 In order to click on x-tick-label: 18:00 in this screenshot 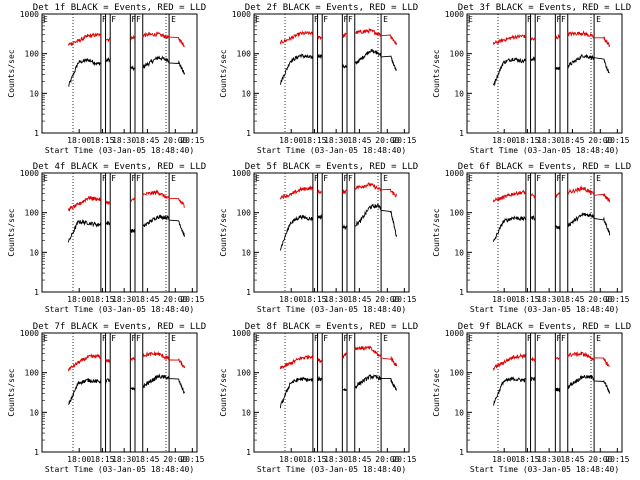, I will do `click(504, 140)`.